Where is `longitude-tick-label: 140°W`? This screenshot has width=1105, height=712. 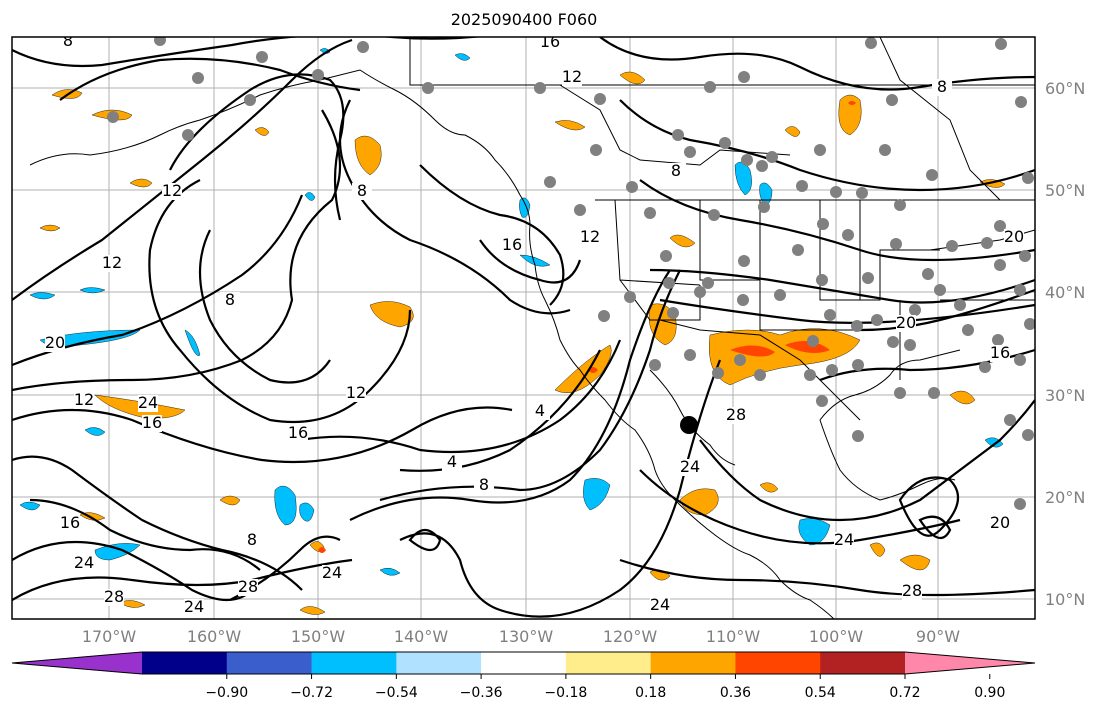
longitude-tick-label: 140°W is located at coordinates (421, 636).